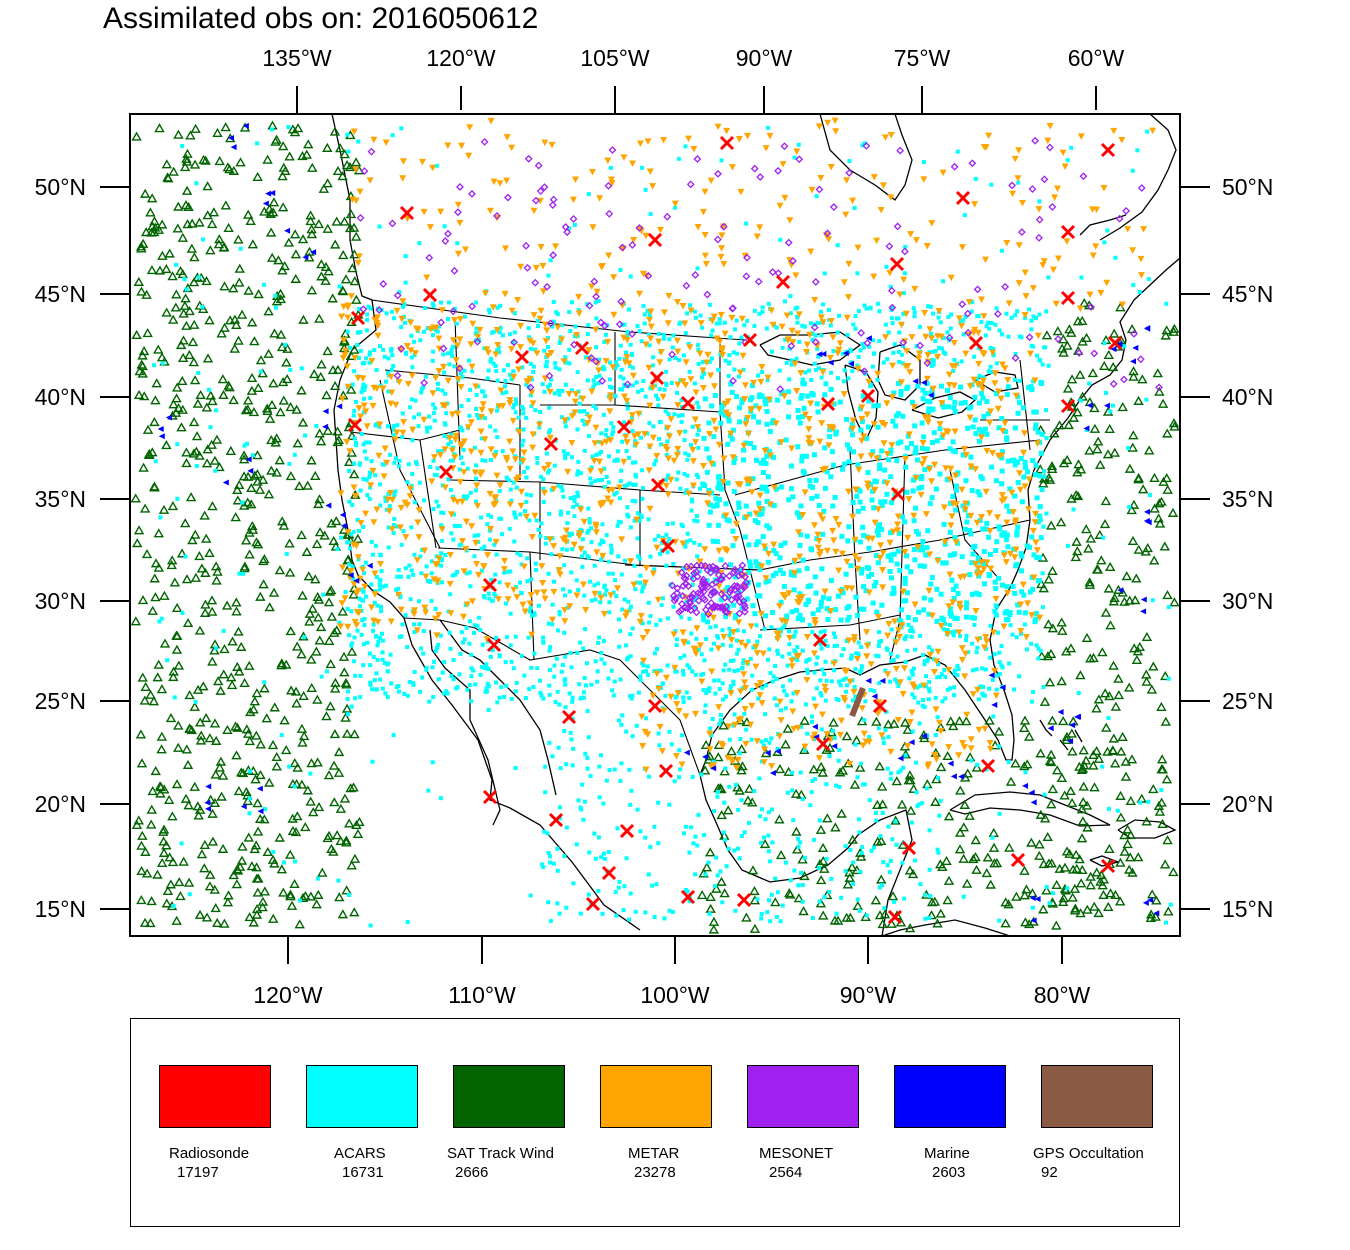 This screenshot has height=1250, width=1350. I want to click on political-border, so click(452, 377).